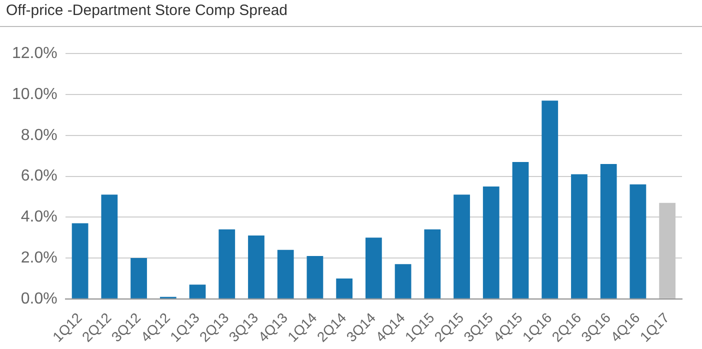  What do you see at coordinates (39, 135) in the screenshot?
I see `y-tick-label: 8.0%` at bounding box center [39, 135].